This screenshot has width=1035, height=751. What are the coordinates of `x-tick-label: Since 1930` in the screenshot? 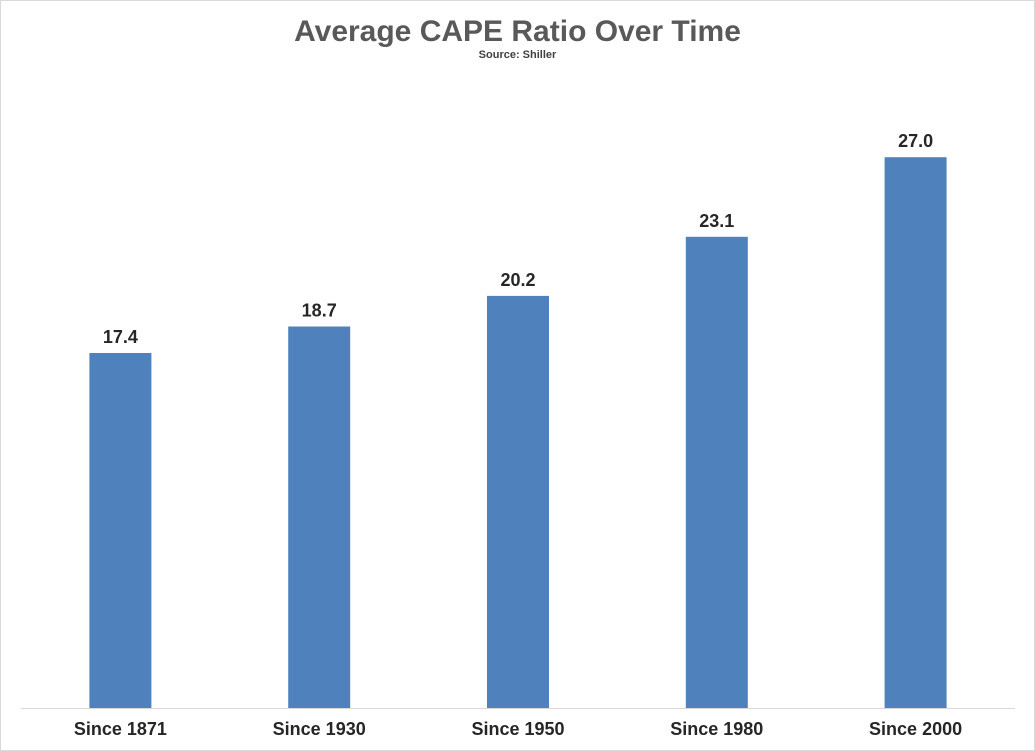 It's located at (319, 729).